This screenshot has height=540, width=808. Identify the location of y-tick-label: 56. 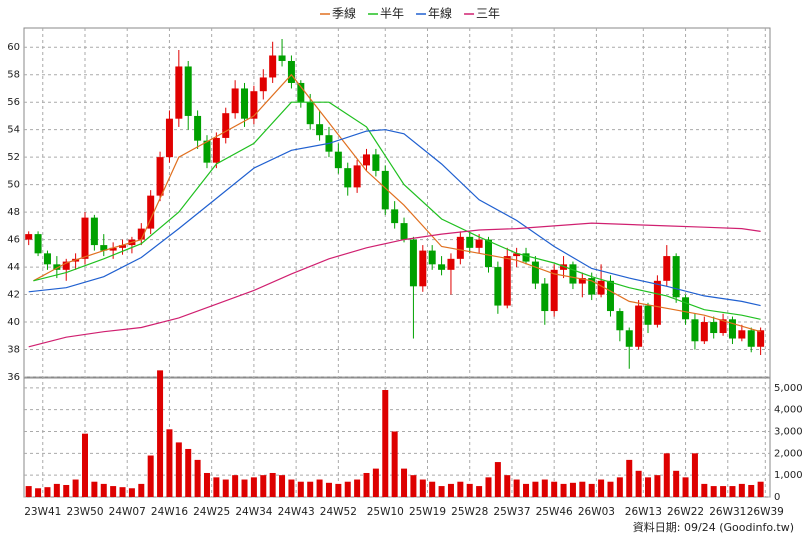
(13, 102).